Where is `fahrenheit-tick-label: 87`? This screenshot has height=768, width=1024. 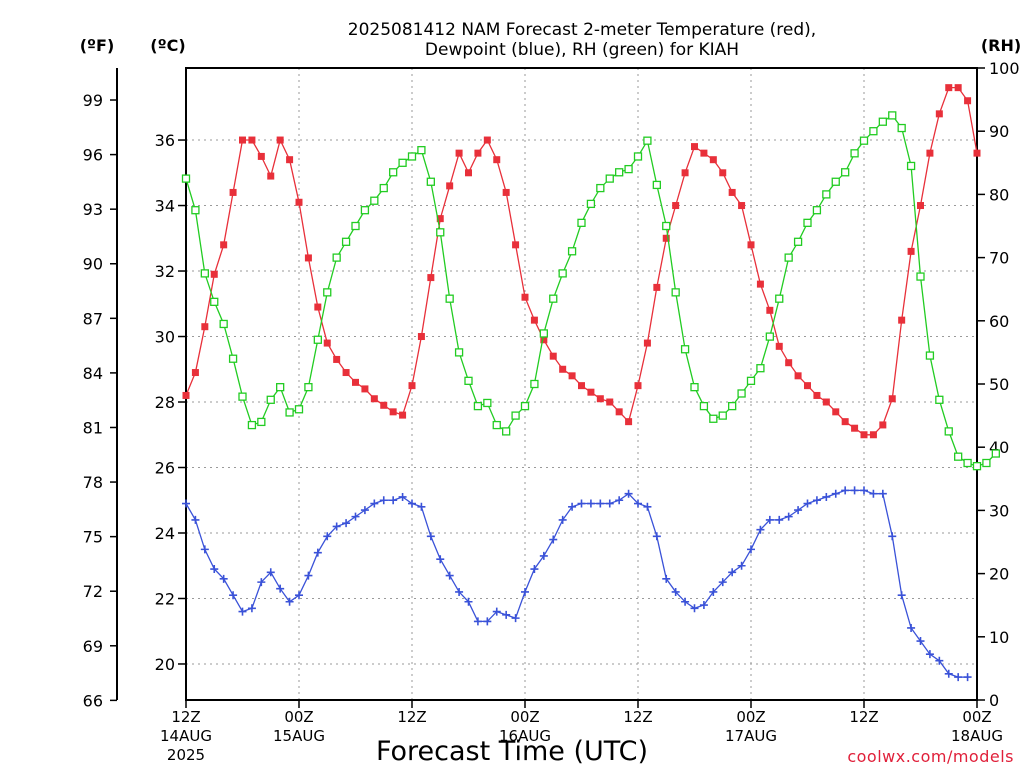
fahrenheit-tick-label: 87 is located at coordinates (93, 318).